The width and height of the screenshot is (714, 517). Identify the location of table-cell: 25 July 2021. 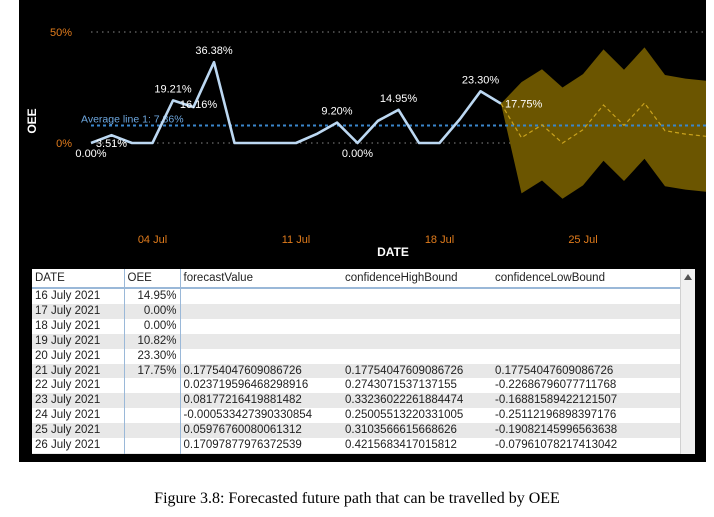
(78, 431).